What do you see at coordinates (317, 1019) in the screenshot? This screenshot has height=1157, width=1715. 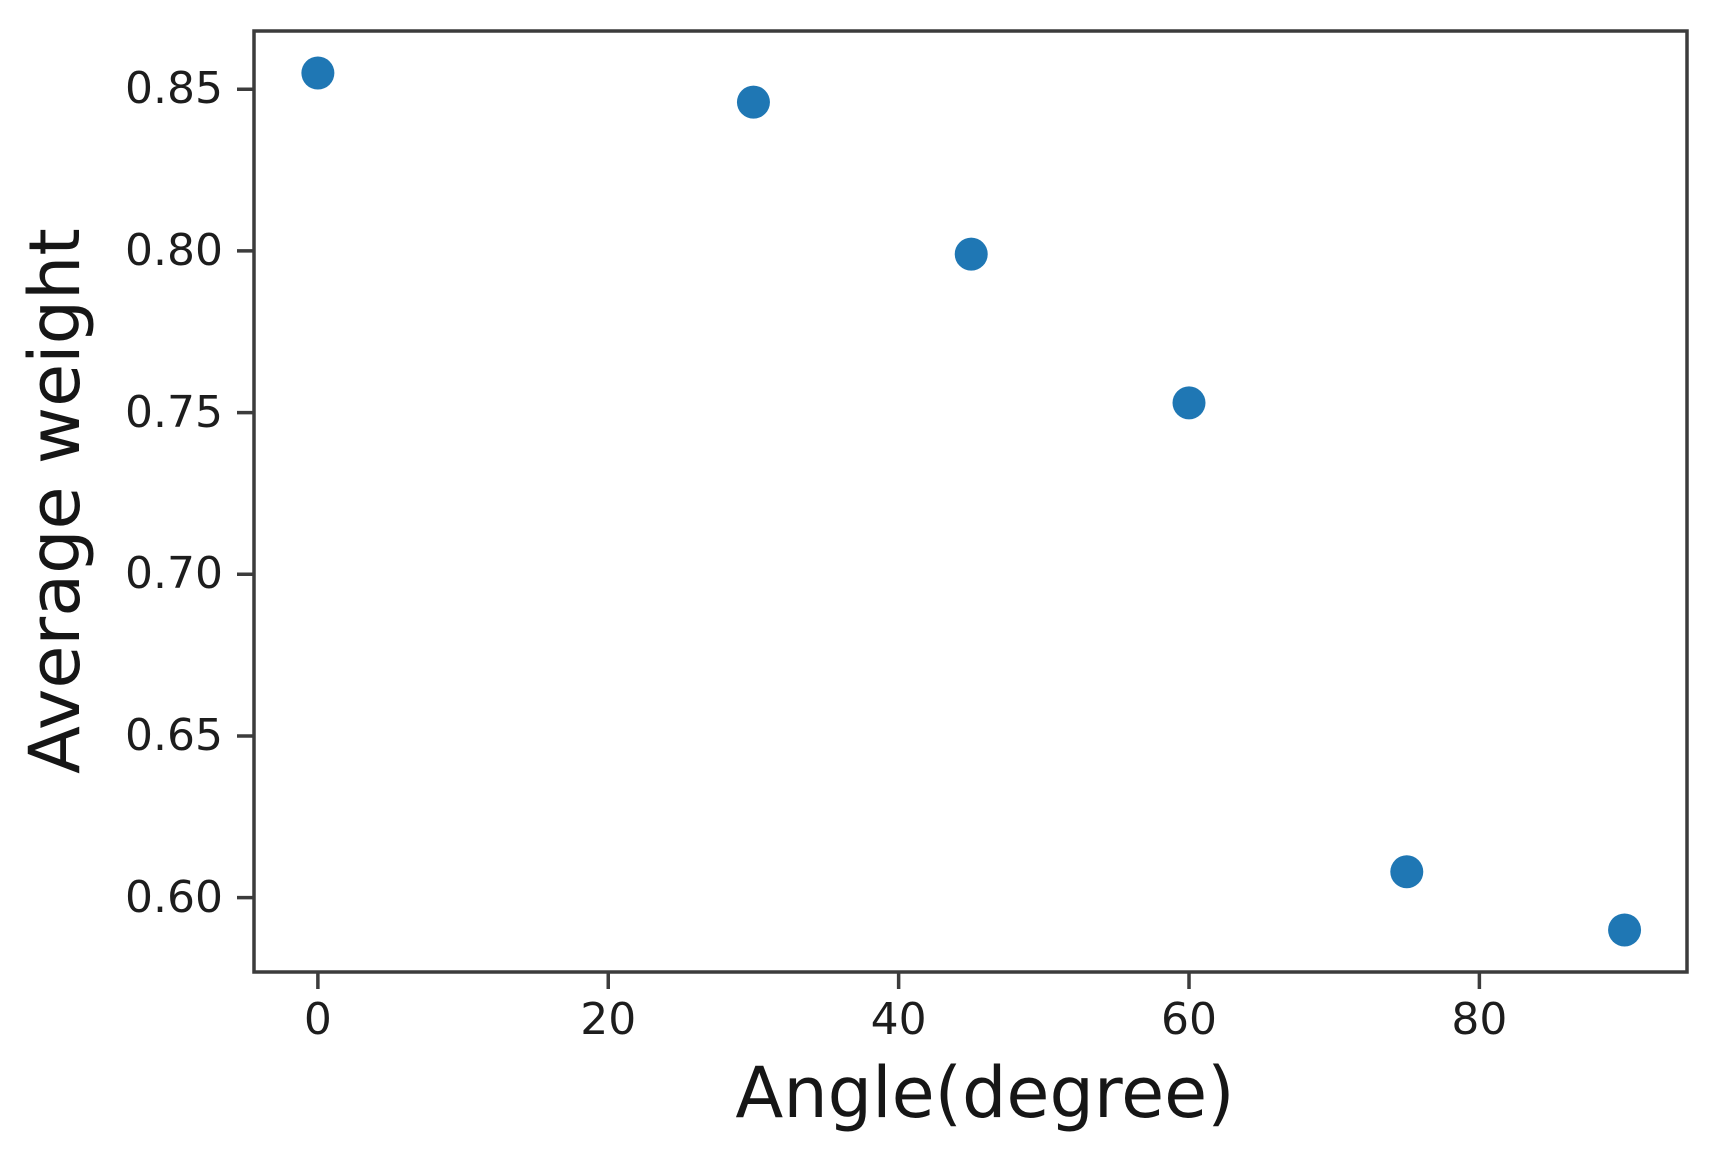 I see `x-tick-label: 0` at bounding box center [317, 1019].